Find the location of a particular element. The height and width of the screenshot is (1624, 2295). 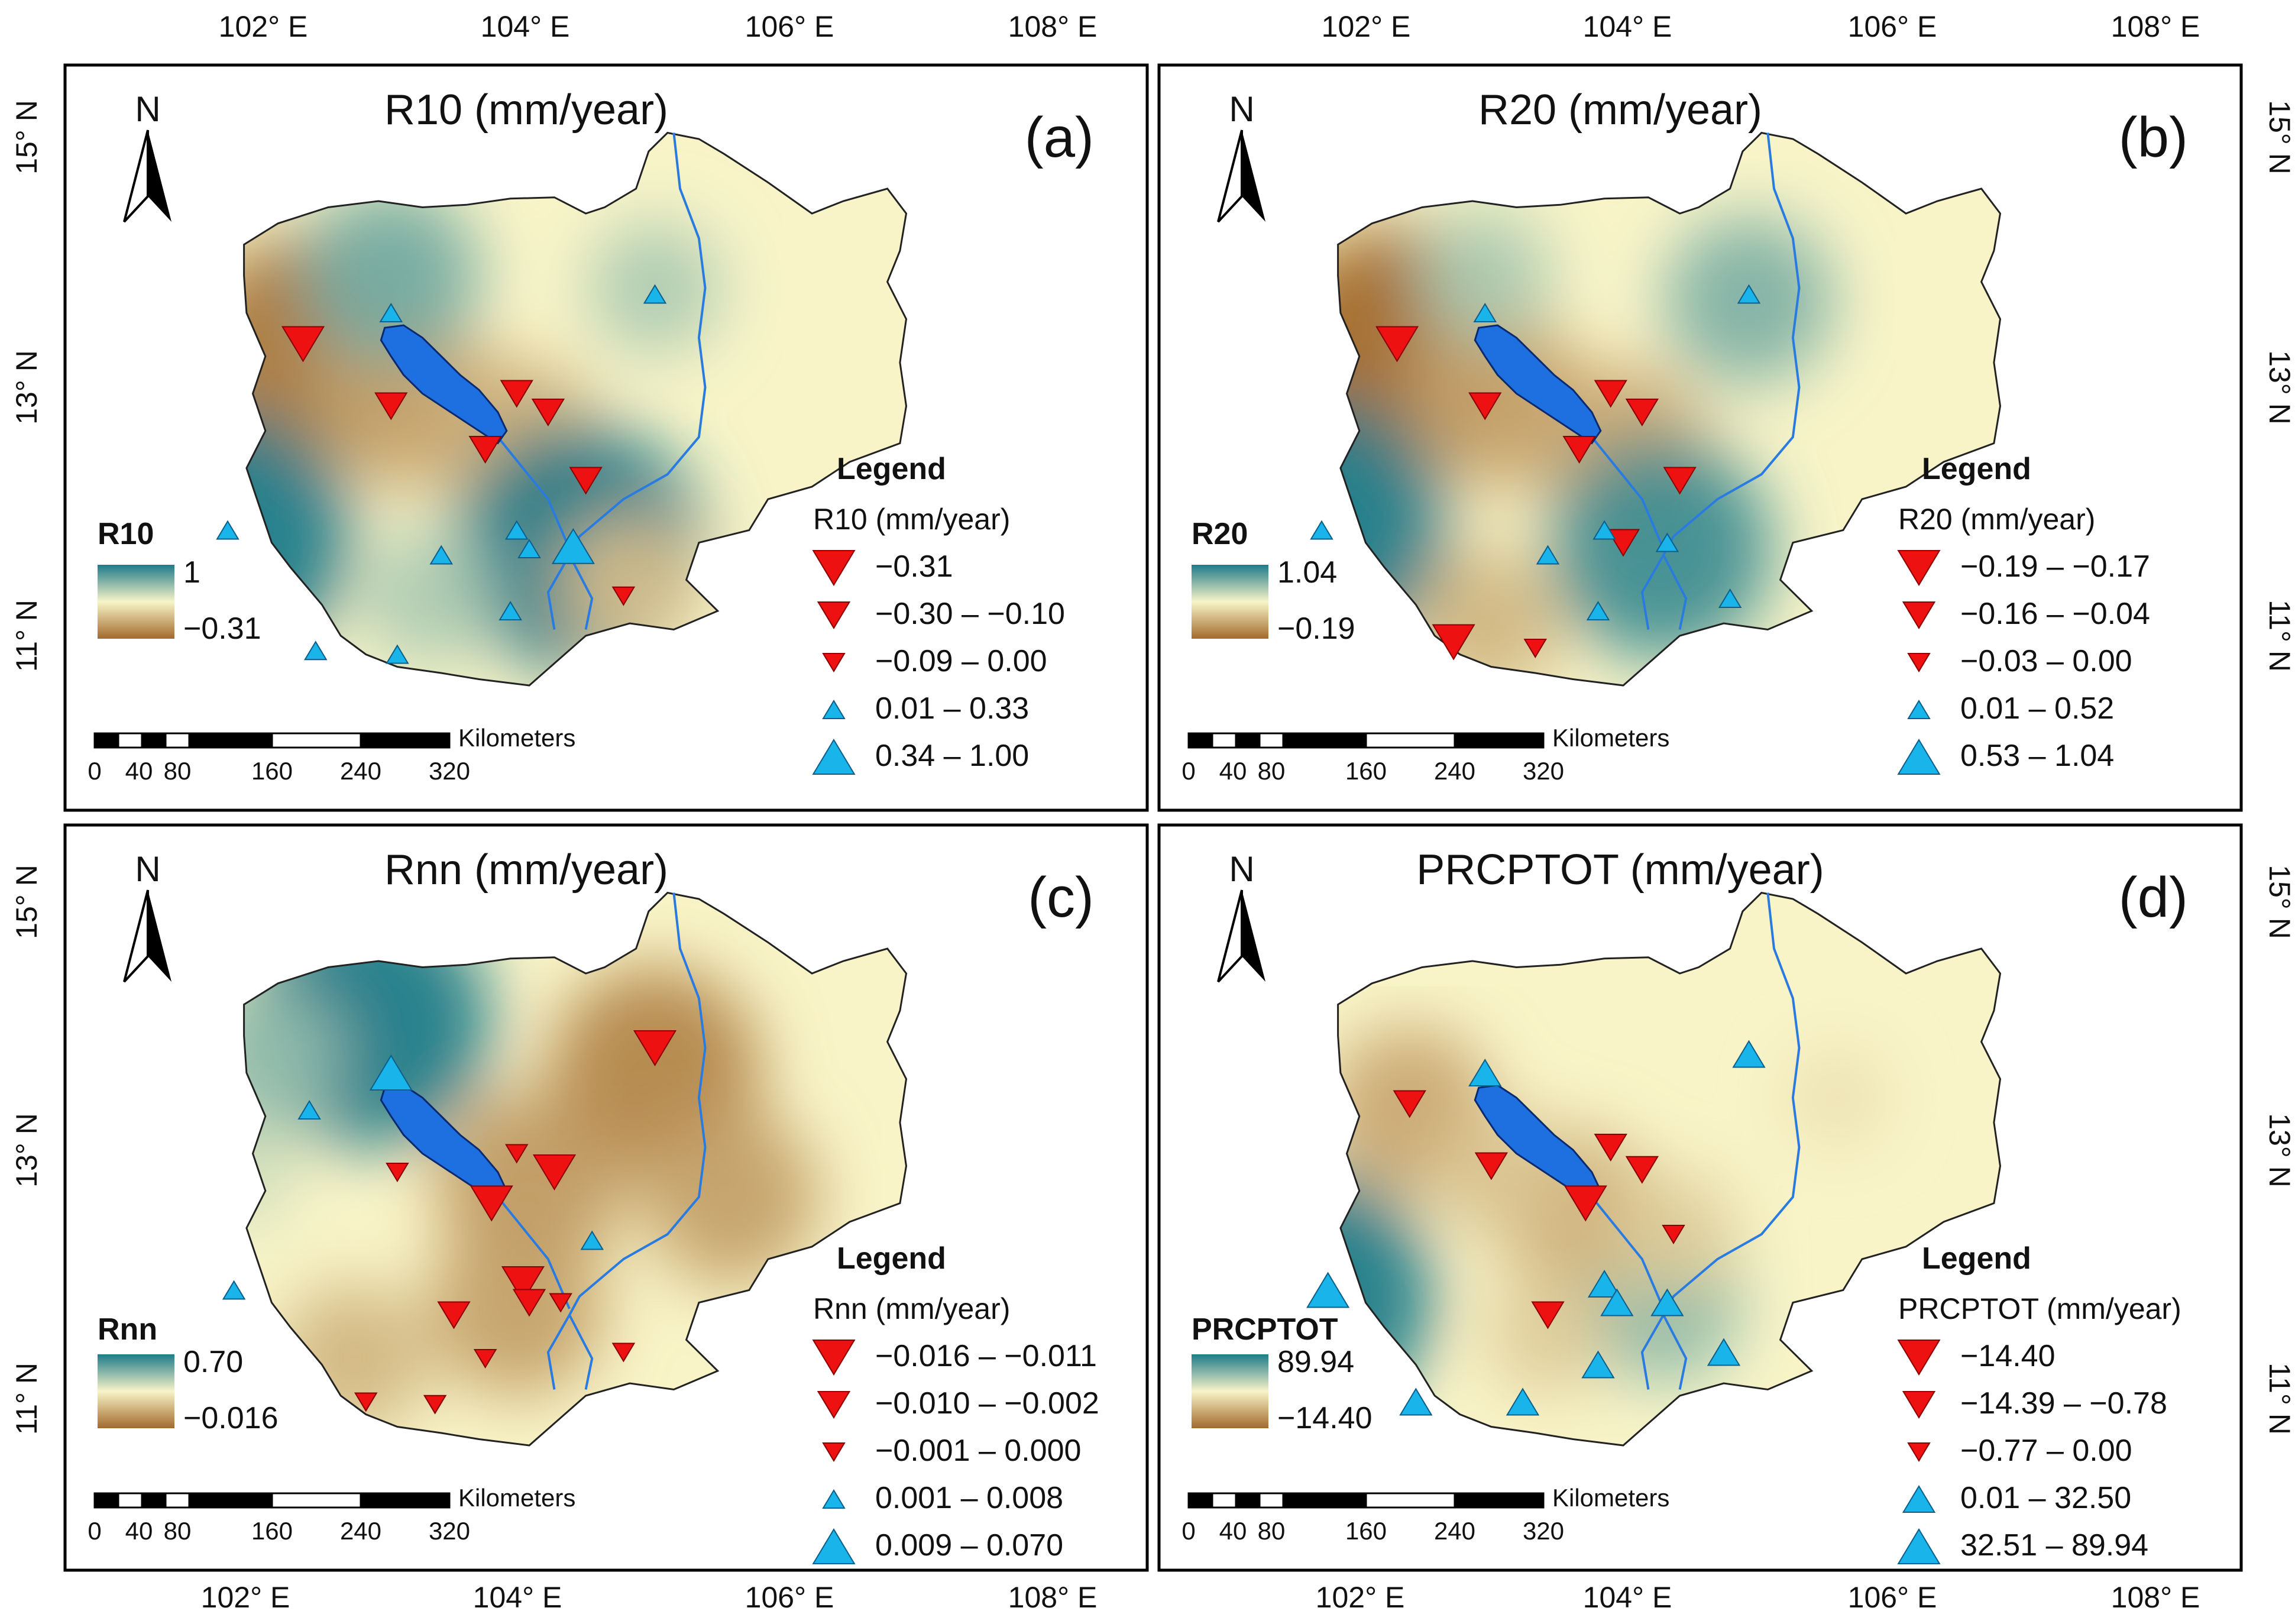

panel-title: PRCPTOT (mm/year) is located at coordinates (1620, 870).